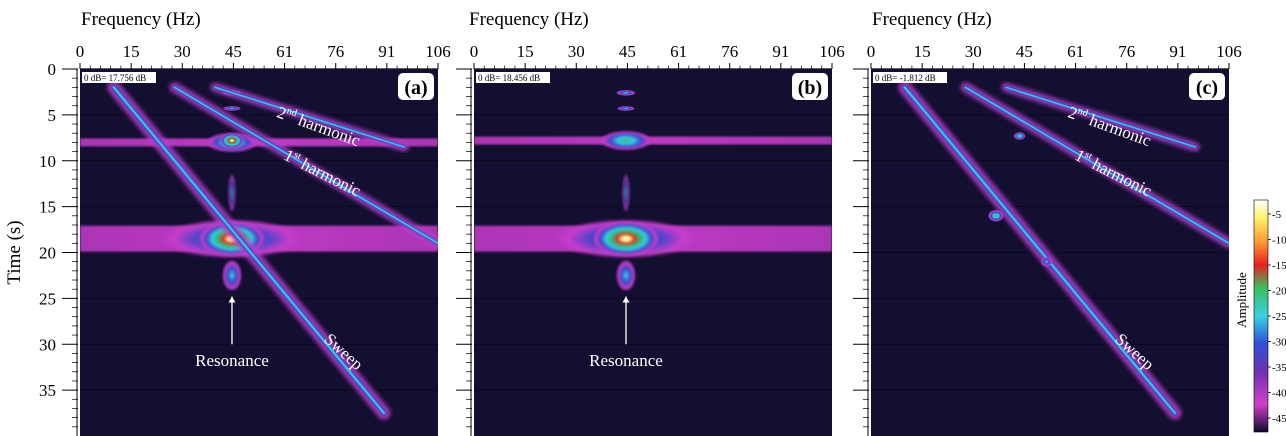 This screenshot has width=1286, height=436. I want to click on y-tick-label: 10, so click(47, 161).